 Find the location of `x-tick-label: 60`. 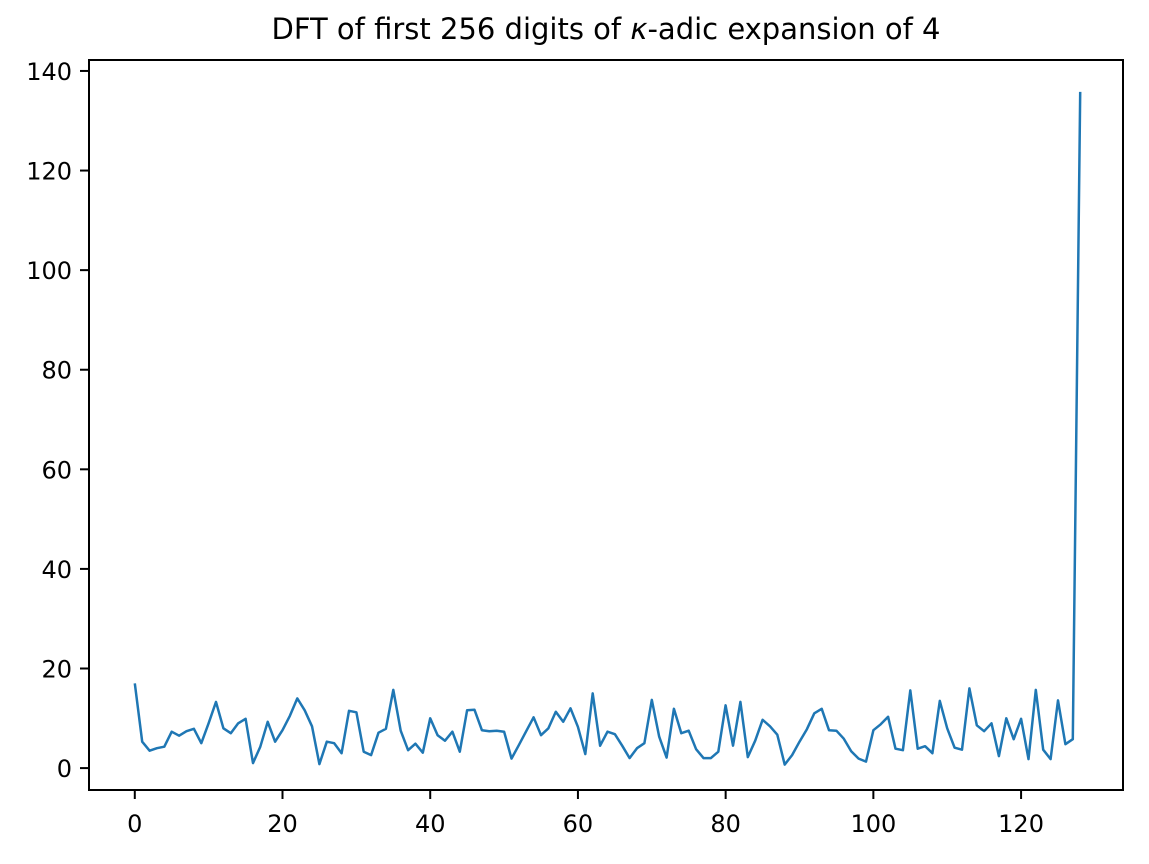

x-tick-label: 60 is located at coordinates (578, 824).